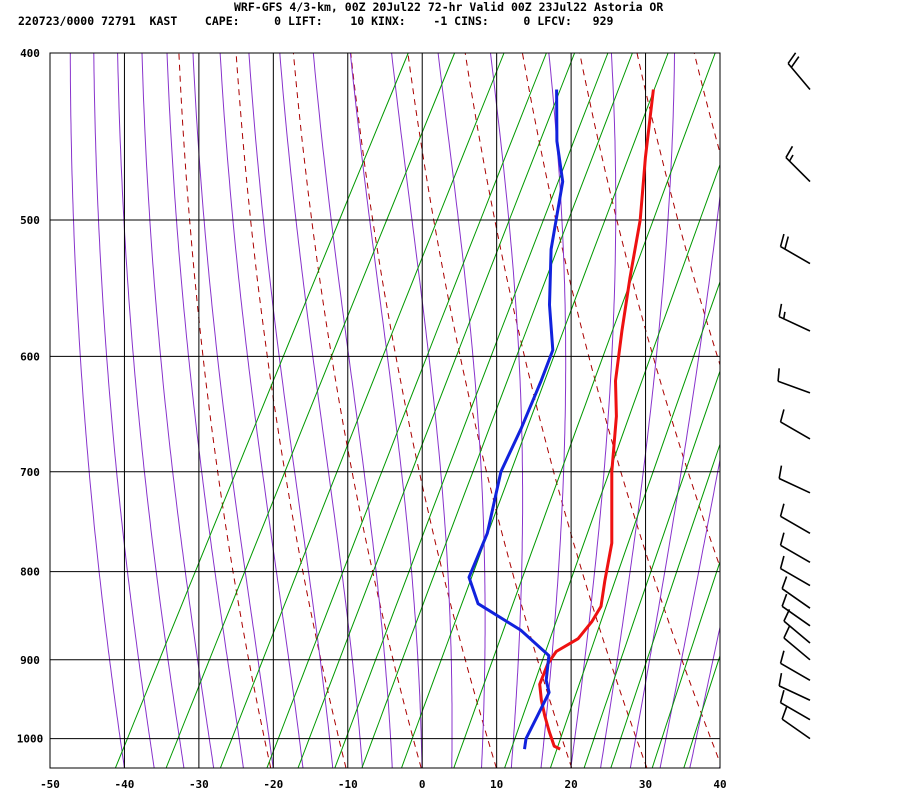 This screenshot has height=800, width=900. I want to click on x-tick-label: 40, so click(719, 784).